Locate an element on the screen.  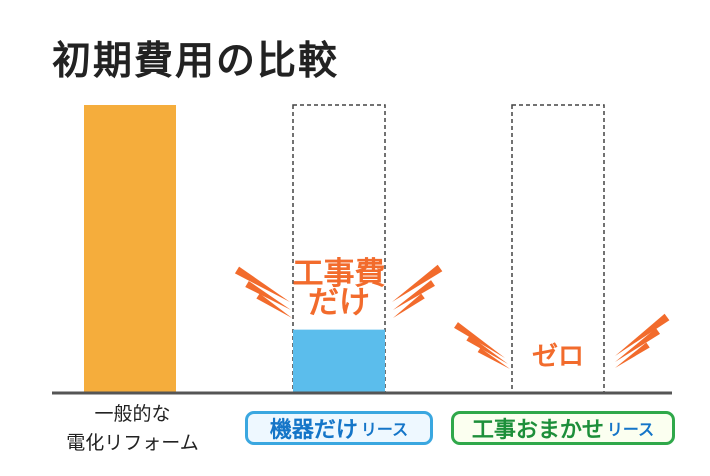
badge-main-text: 機器だけ is located at coordinates (313, 430).